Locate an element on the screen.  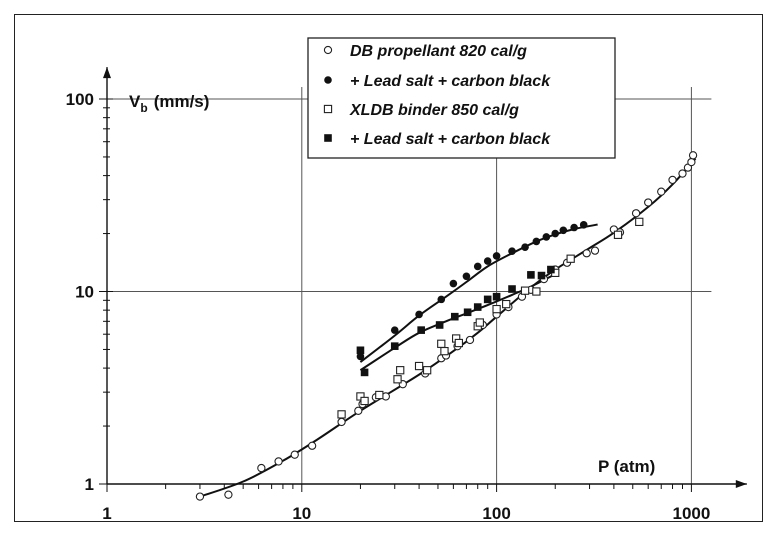
legend-label: XLDB binder 850 cal/g is located at coordinates (434, 110).